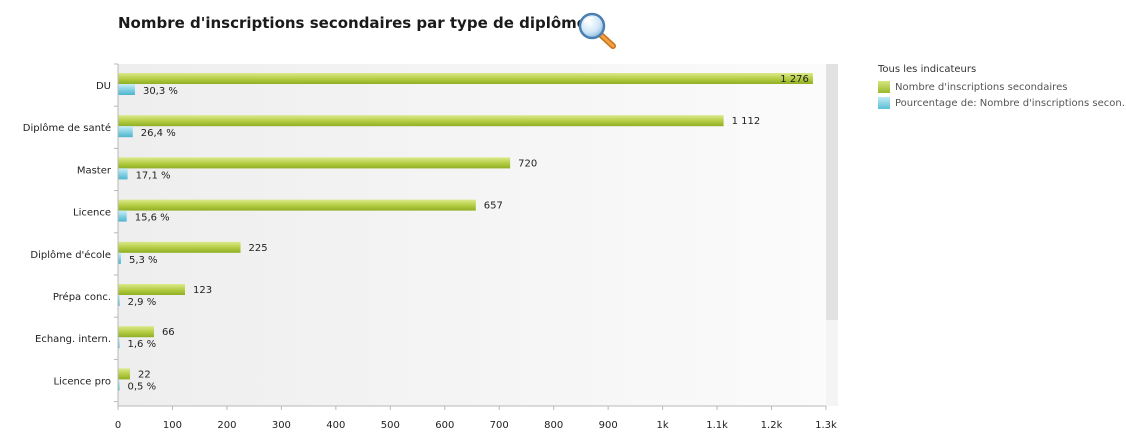 This screenshot has width=1126, height=438. I want to click on x-tick-label: 1.3k, so click(826, 425).